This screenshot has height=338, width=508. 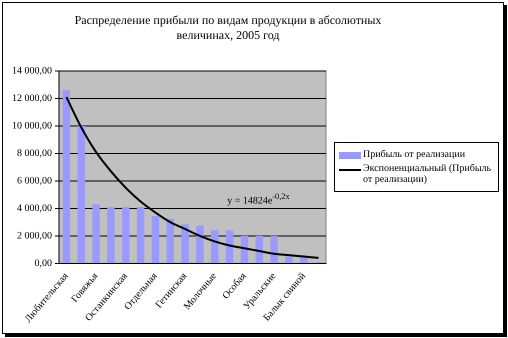 What do you see at coordinates (258, 199) in the screenshot?
I see `annotation: y = 14824e$^{-0,2x}$` at bounding box center [258, 199].